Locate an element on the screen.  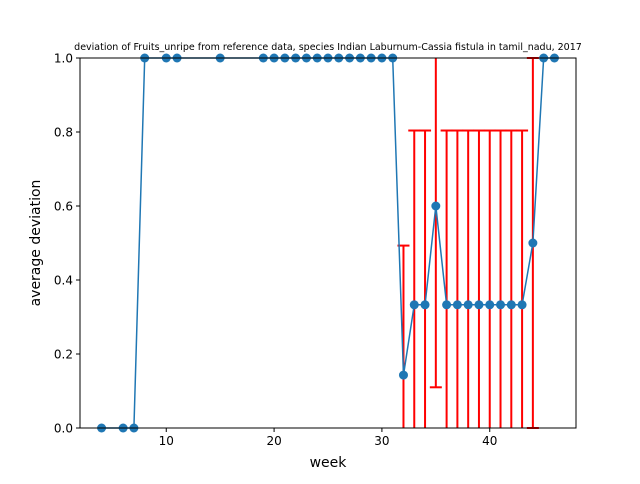
y-axis-ticks: 0.0 0.2 0.4 0.6 0.8 1.0 is located at coordinates (67, 244).